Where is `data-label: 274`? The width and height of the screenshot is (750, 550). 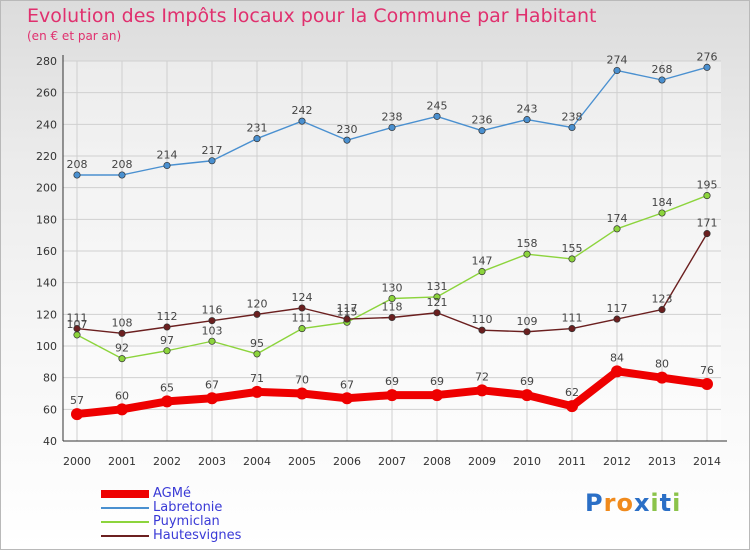 data-label: 274 is located at coordinates (617, 60).